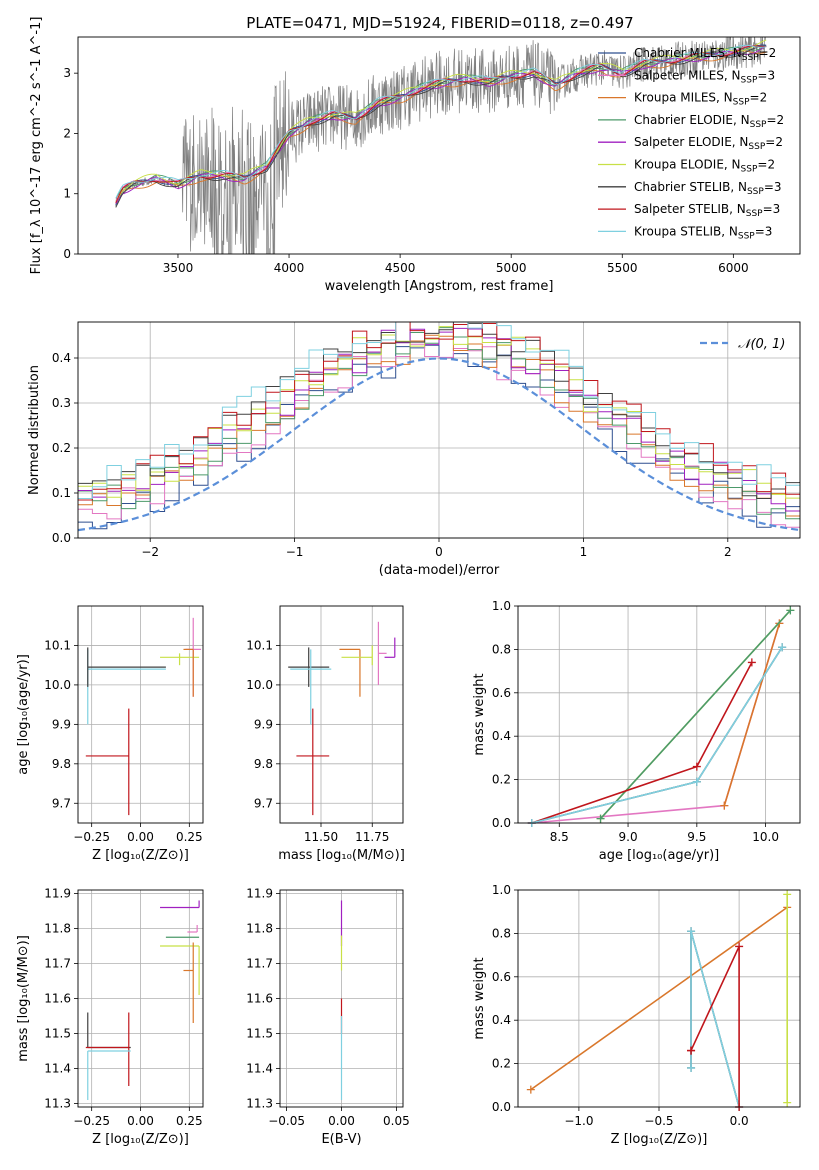 This screenshot has height=1170, width=819. Describe the element at coordinates (439, 286) in the screenshot. I see `x-axis-label: wavelength [Angstrom, rest frame]` at that location.